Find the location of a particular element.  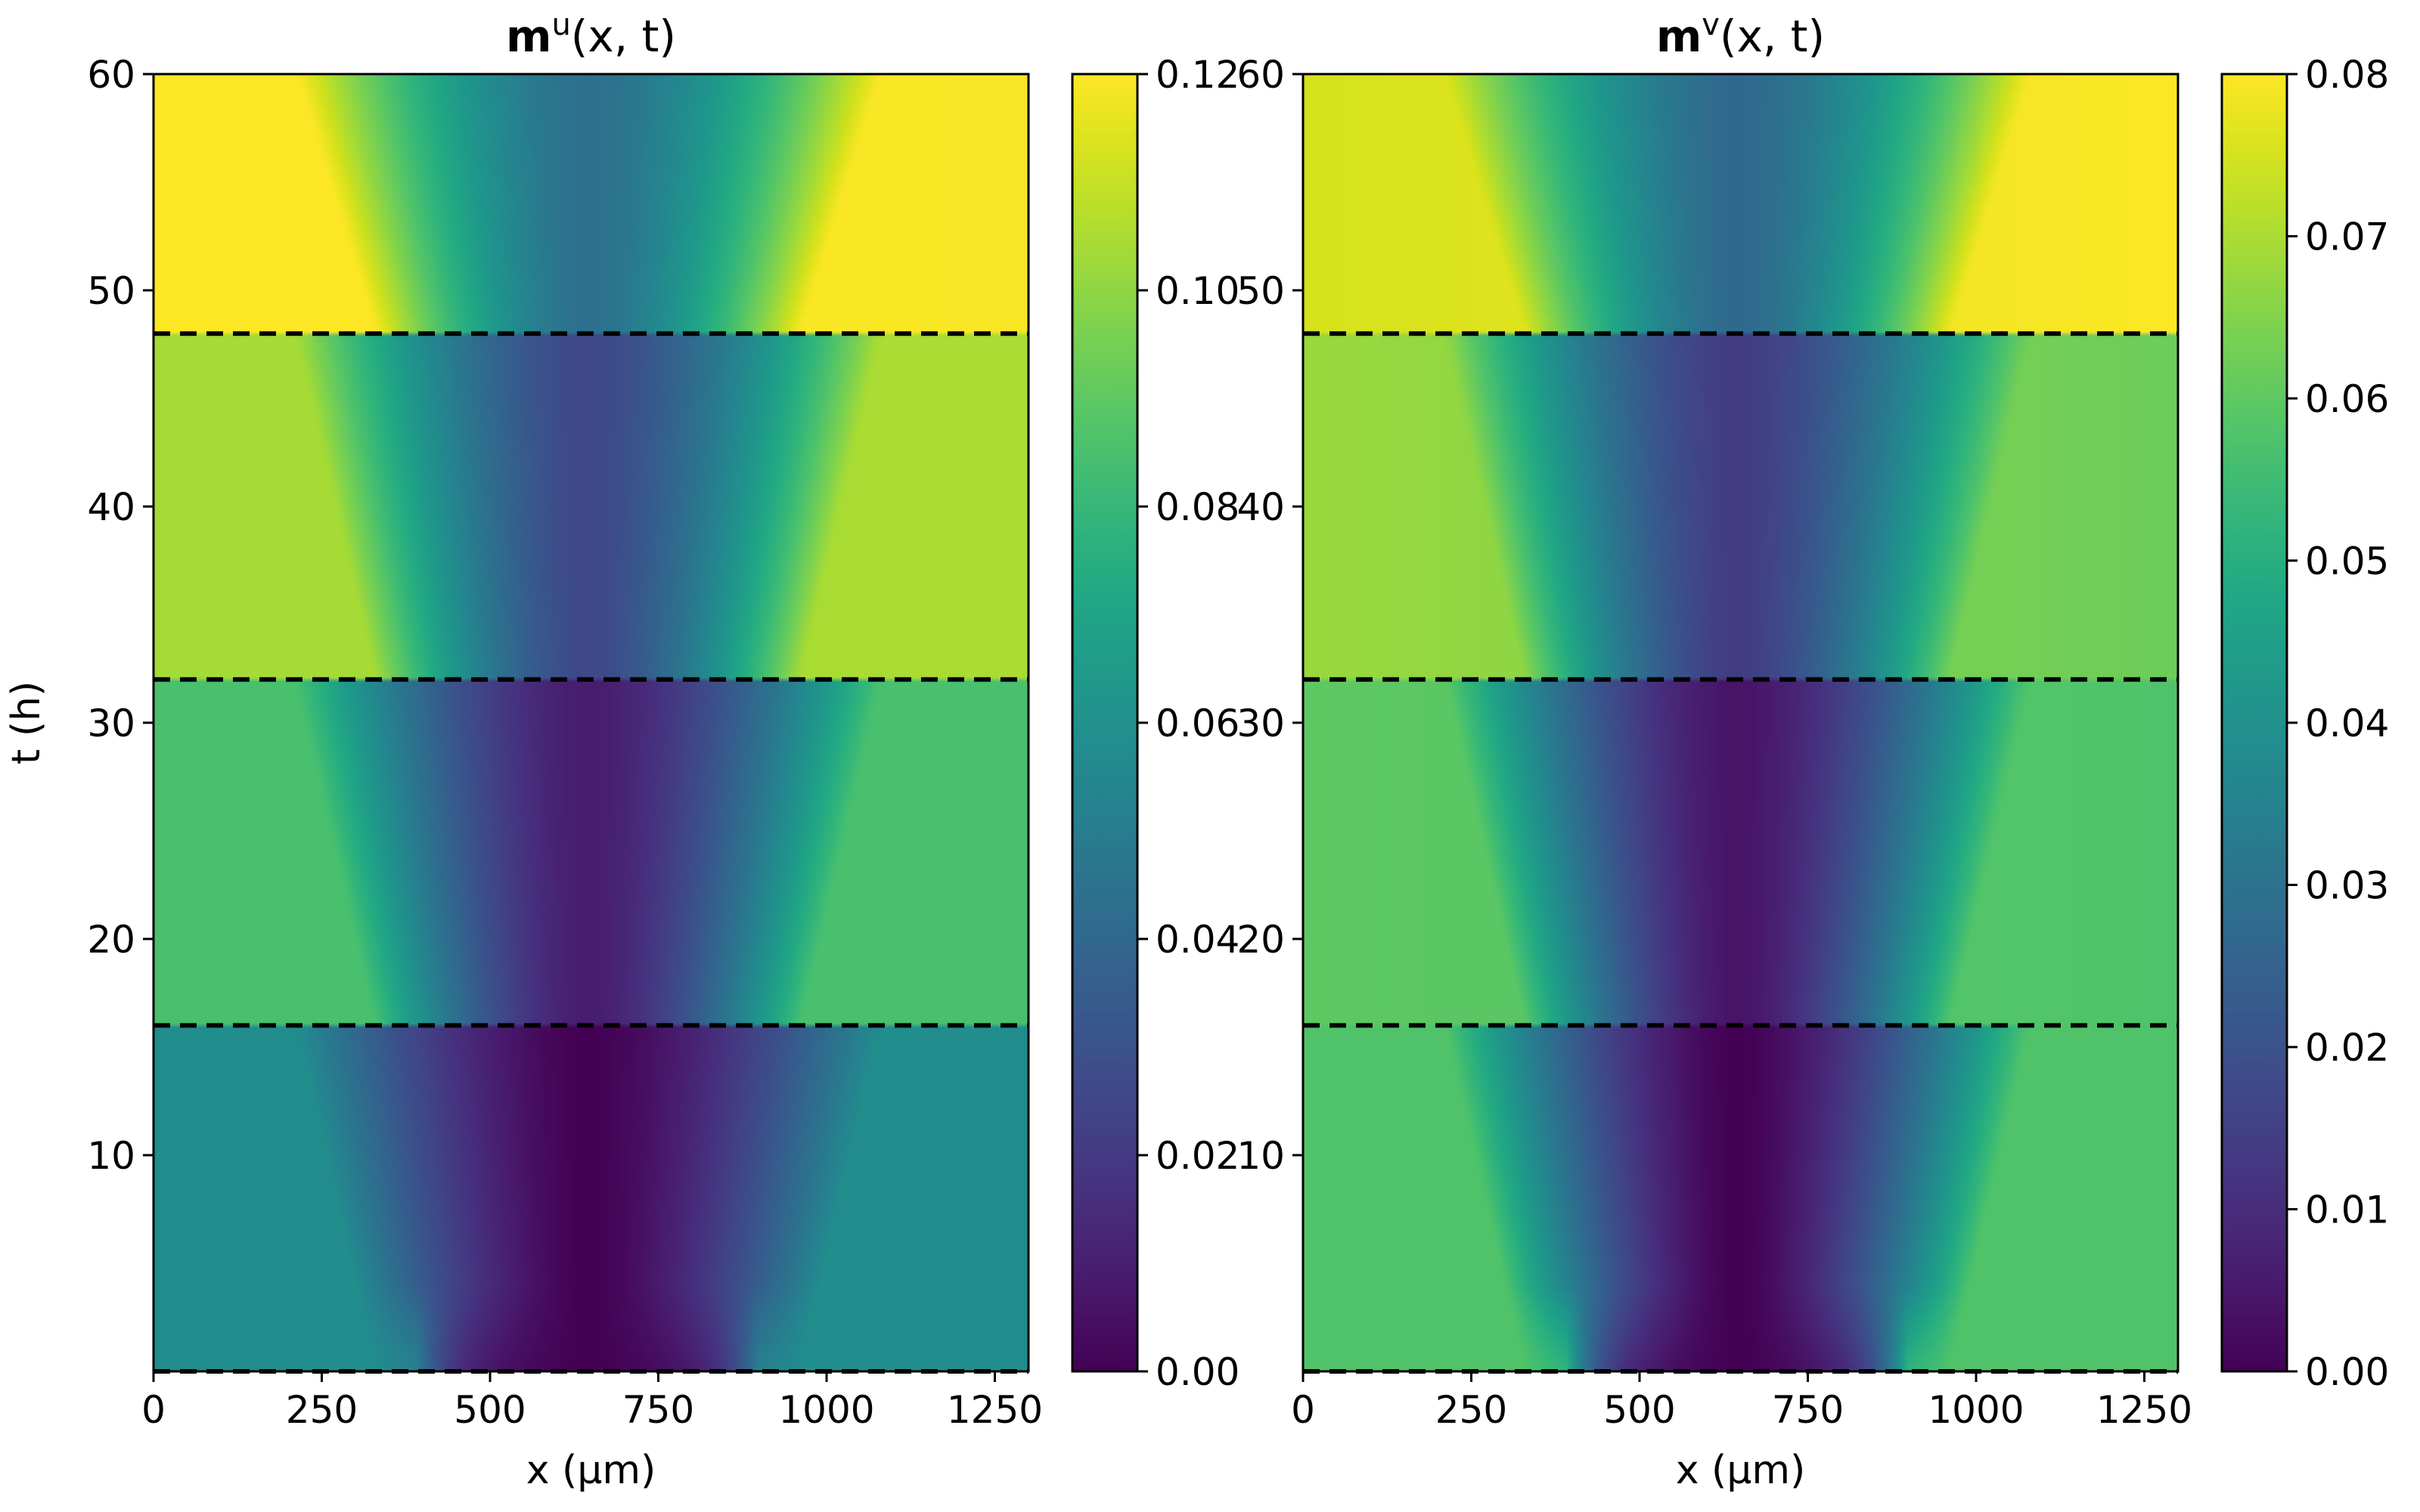

x-axis-label-mu: x (μm) is located at coordinates (591, 1470).